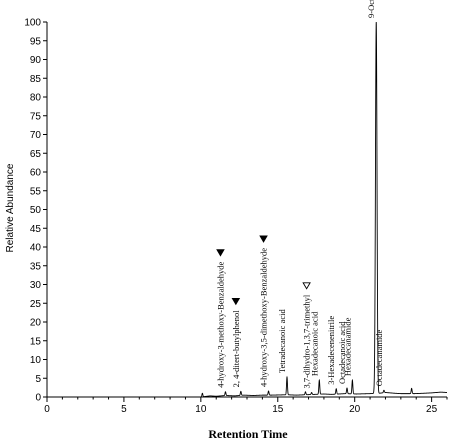 This screenshot has height=444, width=474. I want to click on x-tick-label: 15, so click(278, 409).